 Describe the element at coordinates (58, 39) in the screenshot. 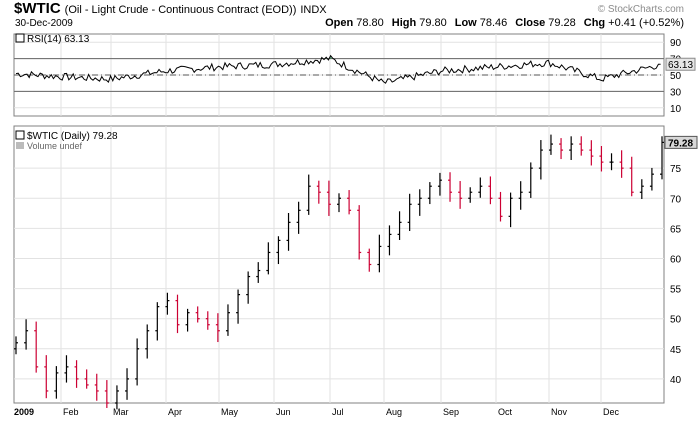

I see `rsi-legend-label: RSI(14) 63.13` at that location.